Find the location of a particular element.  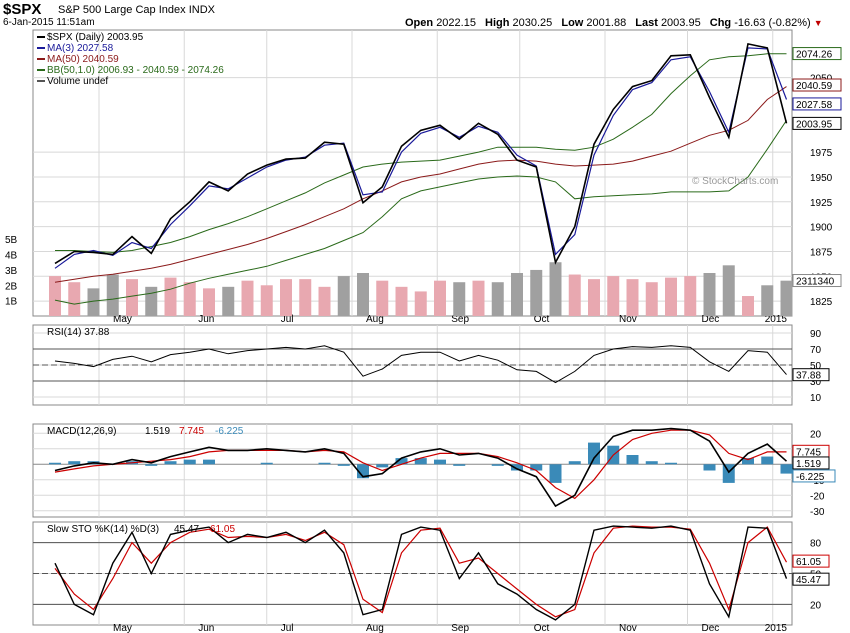

price-tick-label: 1925 is located at coordinates (821, 203).